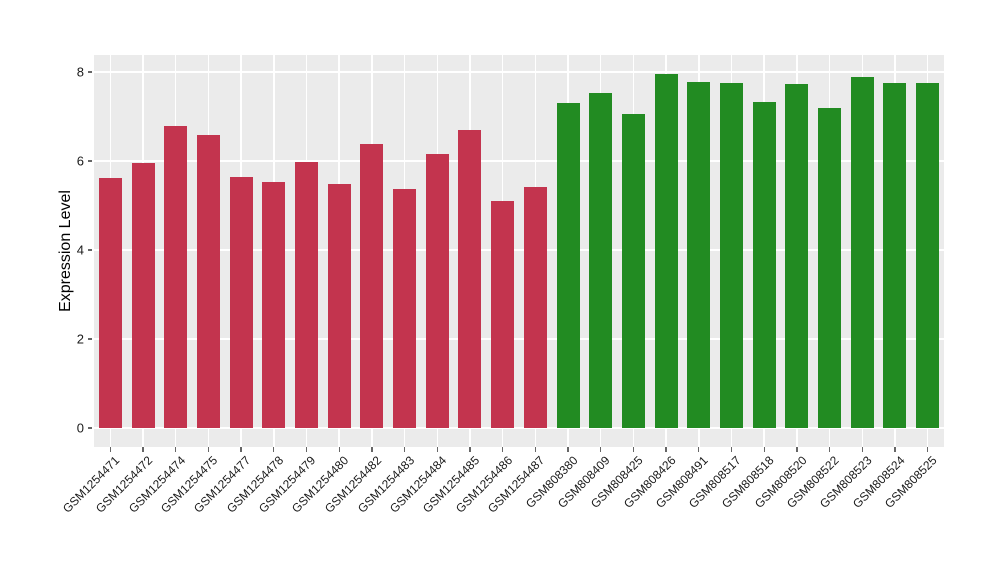  I want to click on bar-GSM1254471, so click(110, 302).